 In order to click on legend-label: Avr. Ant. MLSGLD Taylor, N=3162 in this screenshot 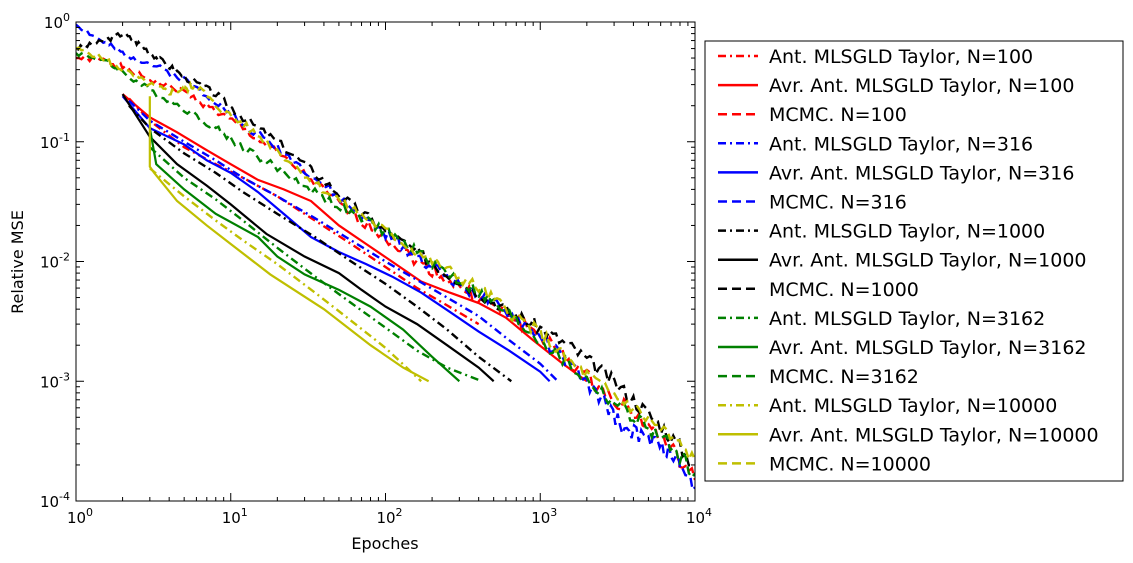, I will do `click(928, 348)`.